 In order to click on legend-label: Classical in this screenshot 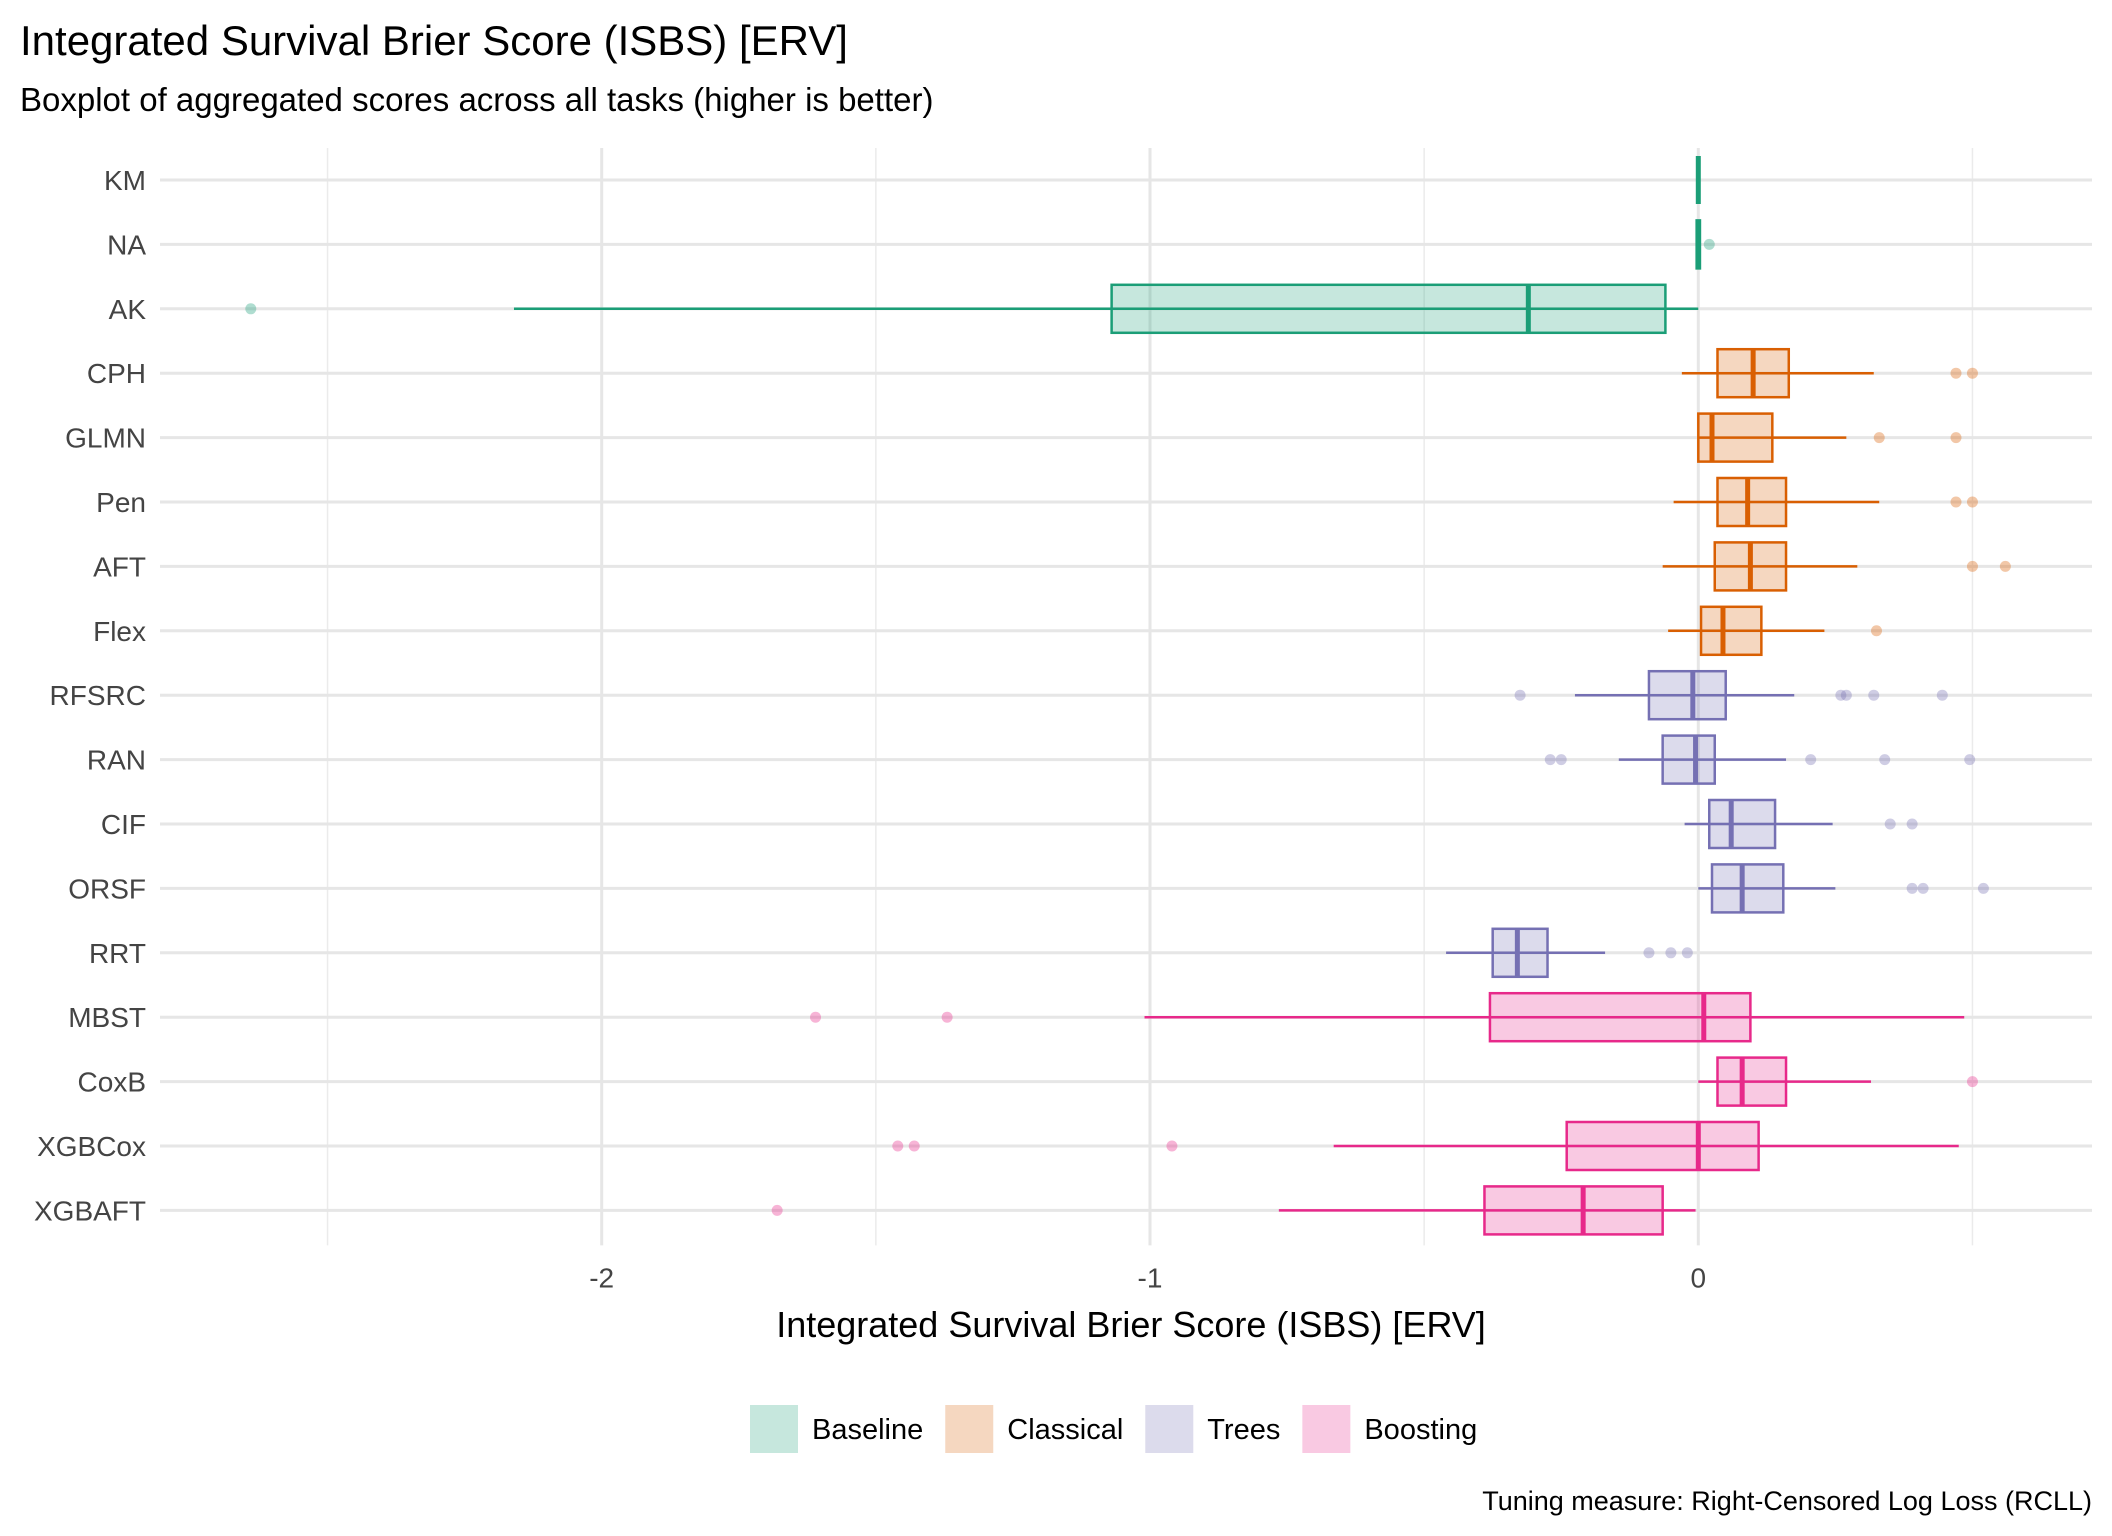, I will do `click(1065, 1430)`.